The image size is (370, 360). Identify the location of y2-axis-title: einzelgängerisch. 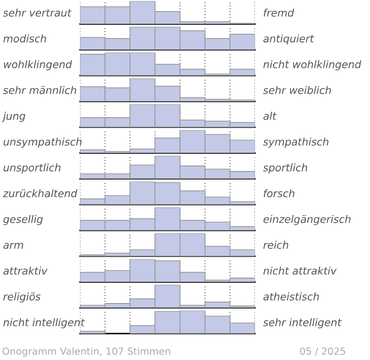
(307, 220).